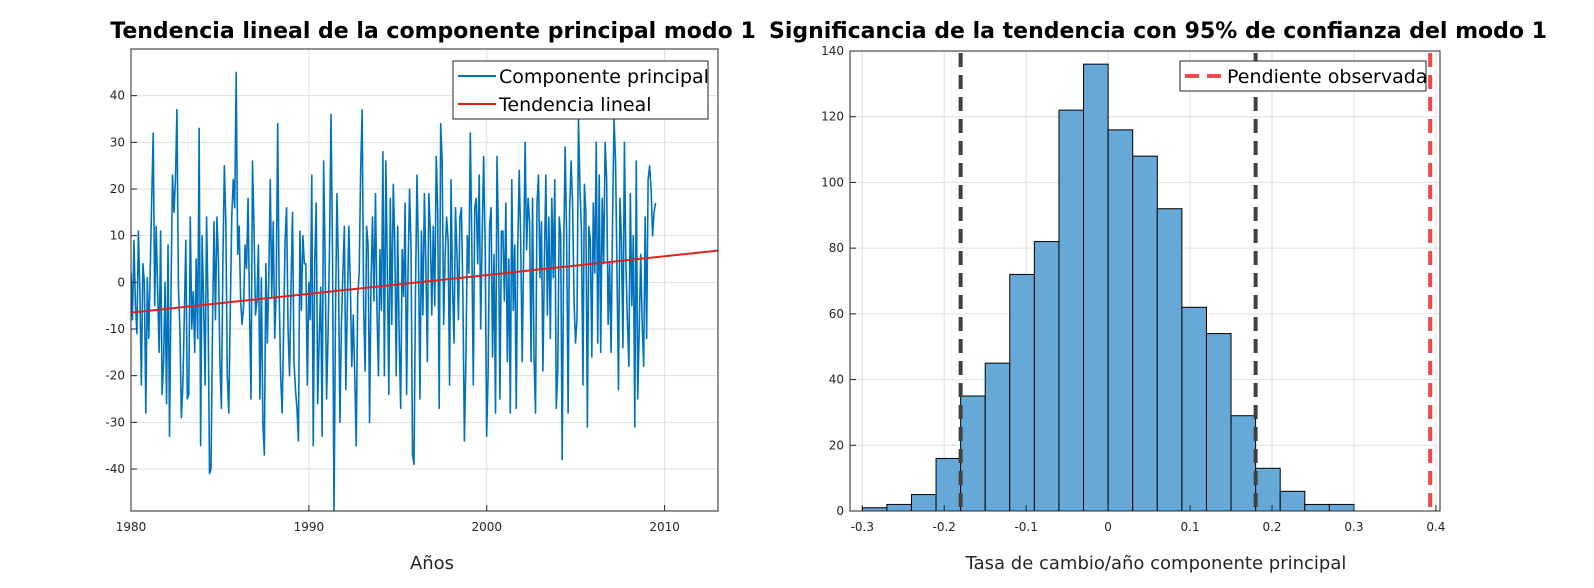 Image resolution: width=1594 pixels, height=588 pixels. I want to click on series-line-tendencia-lineal, so click(424, 281).